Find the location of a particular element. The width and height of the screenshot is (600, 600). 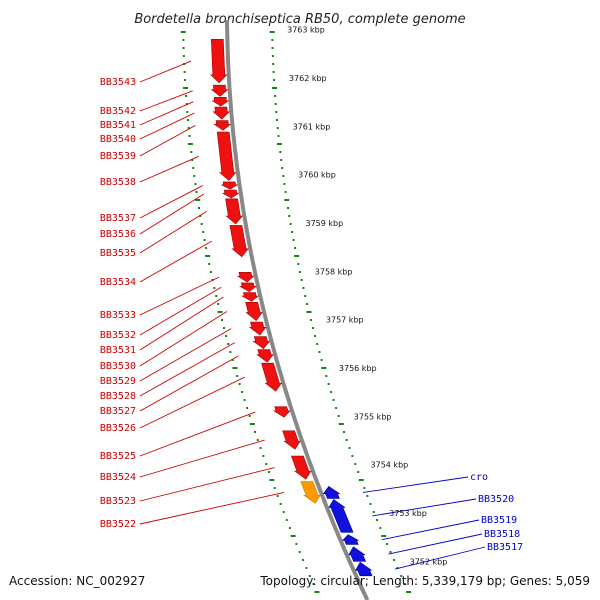

gene-label-bb3520: BB3520 is located at coordinates (496, 499).